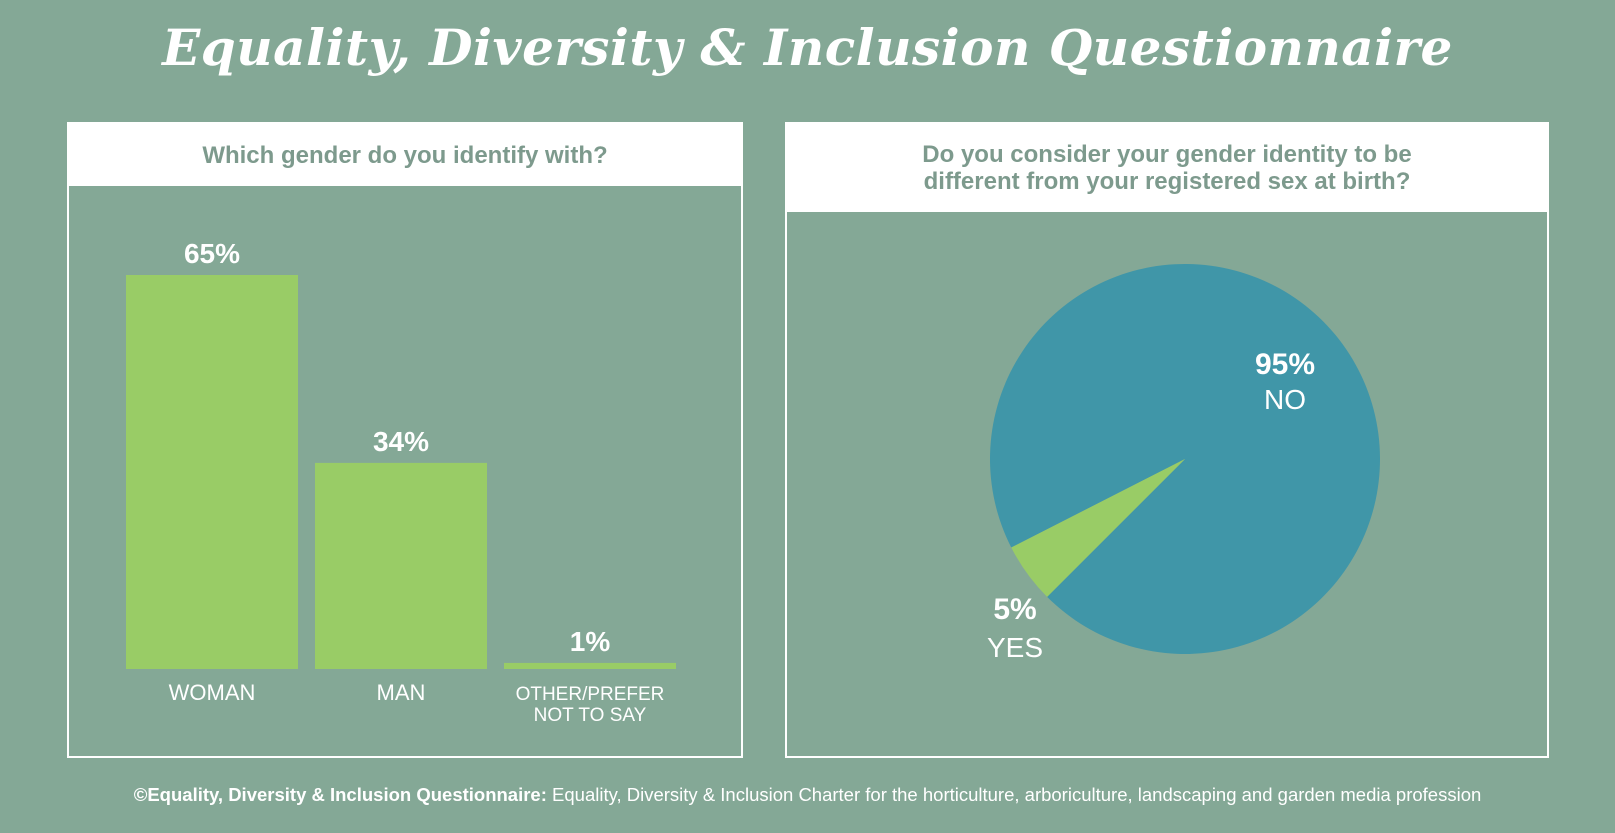 The image size is (1615, 833). Describe the element at coordinates (590, 641) in the screenshot. I see `bar-value-label-2: 1%` at that location.